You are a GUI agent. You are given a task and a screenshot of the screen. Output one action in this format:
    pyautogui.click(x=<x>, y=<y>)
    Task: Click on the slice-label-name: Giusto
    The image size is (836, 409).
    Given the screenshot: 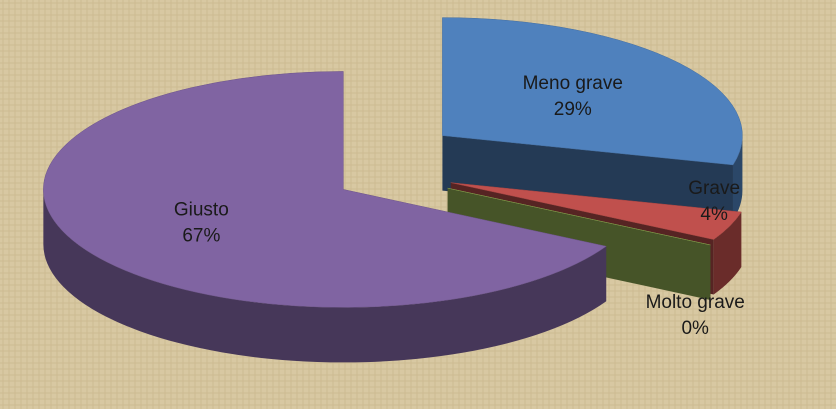 What is the action you would take?
    pyautogui.click(x=201, y=209)
    